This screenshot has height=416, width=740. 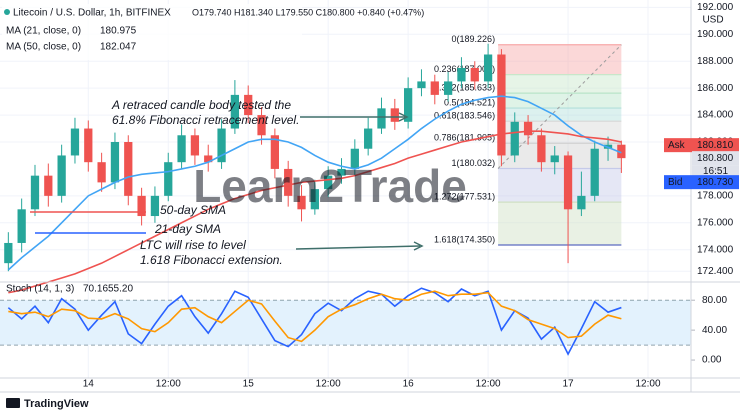 What do you see at coordinates (56, 404) in the screenshot?
I see `logo-text: TradingView` at bounding box center [56, 404].